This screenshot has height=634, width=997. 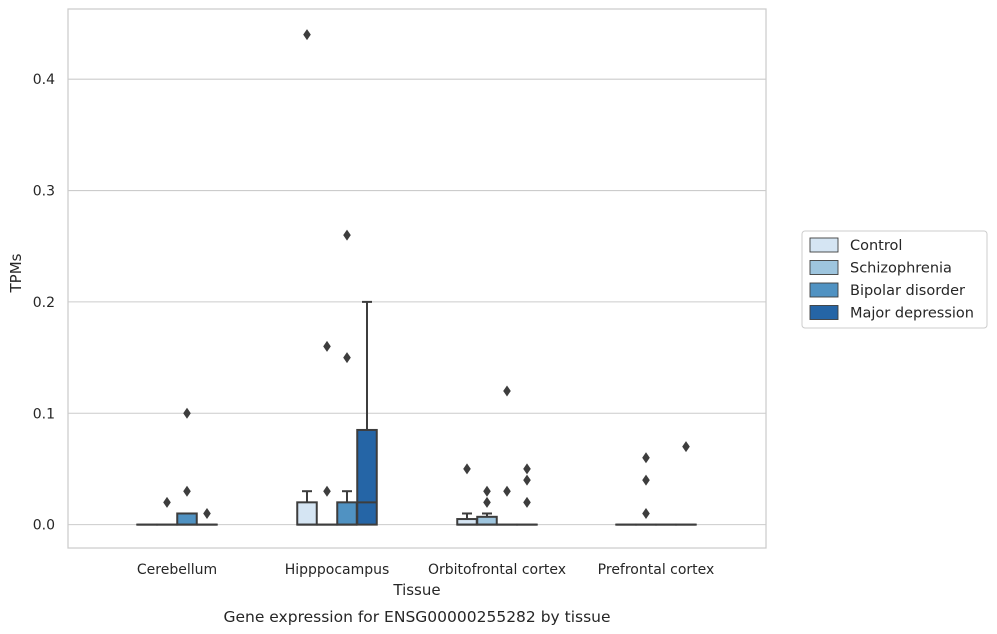 I want to click on x-tick-label: Hipppocampus, so click(x=337, y=570).